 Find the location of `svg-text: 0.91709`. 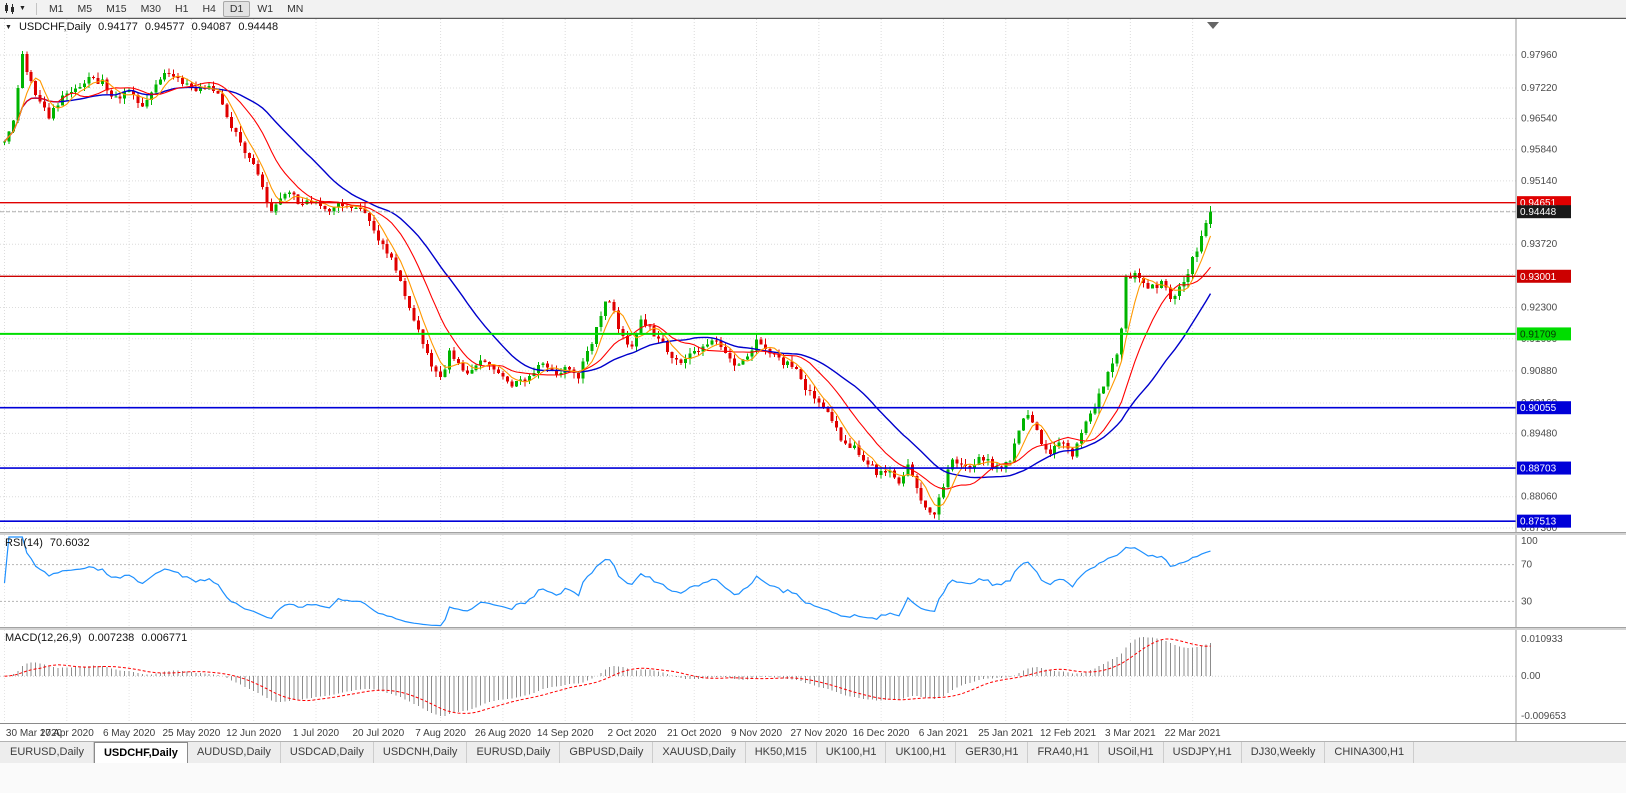

svg-text: 0.91709 is located at coordinates (1538, 334).